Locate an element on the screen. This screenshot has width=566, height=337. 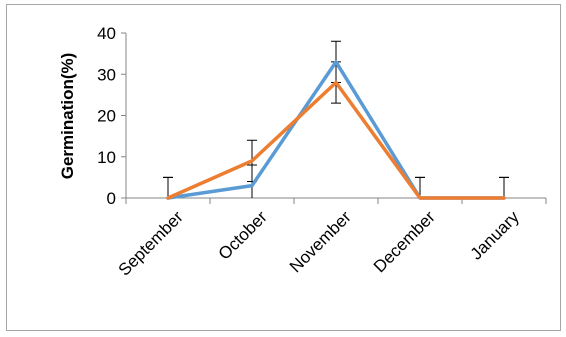
y-tick-label: 20 is located at coordinates (106, 116).